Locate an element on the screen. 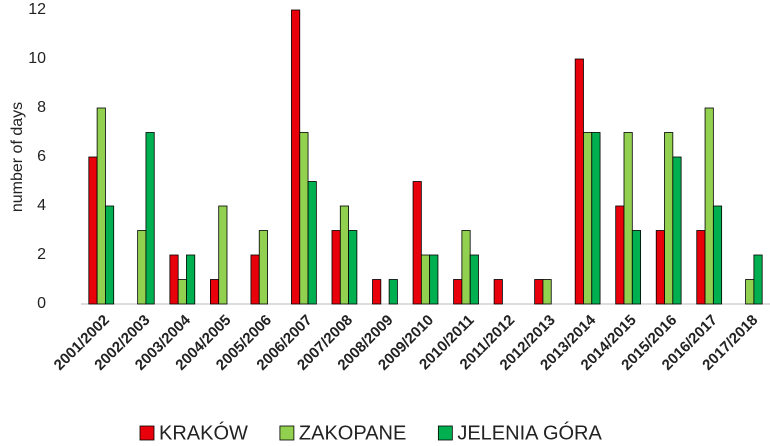 The image size is (770, 446). legend-label: KRAKÓW is located at coordinates (203, 432).